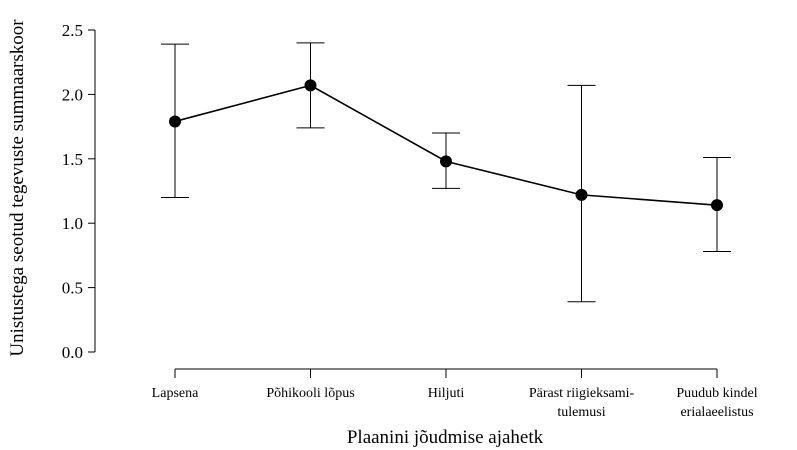 The image size is (797, 450). What do you see at coordinates (175, 393) in the screenshot?
I see `x-tick-label: Lapsena` at bounding box center [175, 393].